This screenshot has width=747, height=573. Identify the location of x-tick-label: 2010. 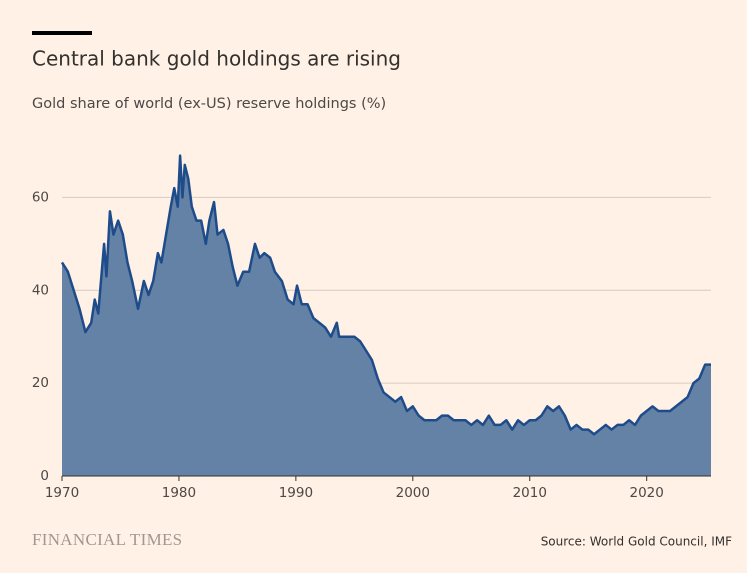
(530, 493).